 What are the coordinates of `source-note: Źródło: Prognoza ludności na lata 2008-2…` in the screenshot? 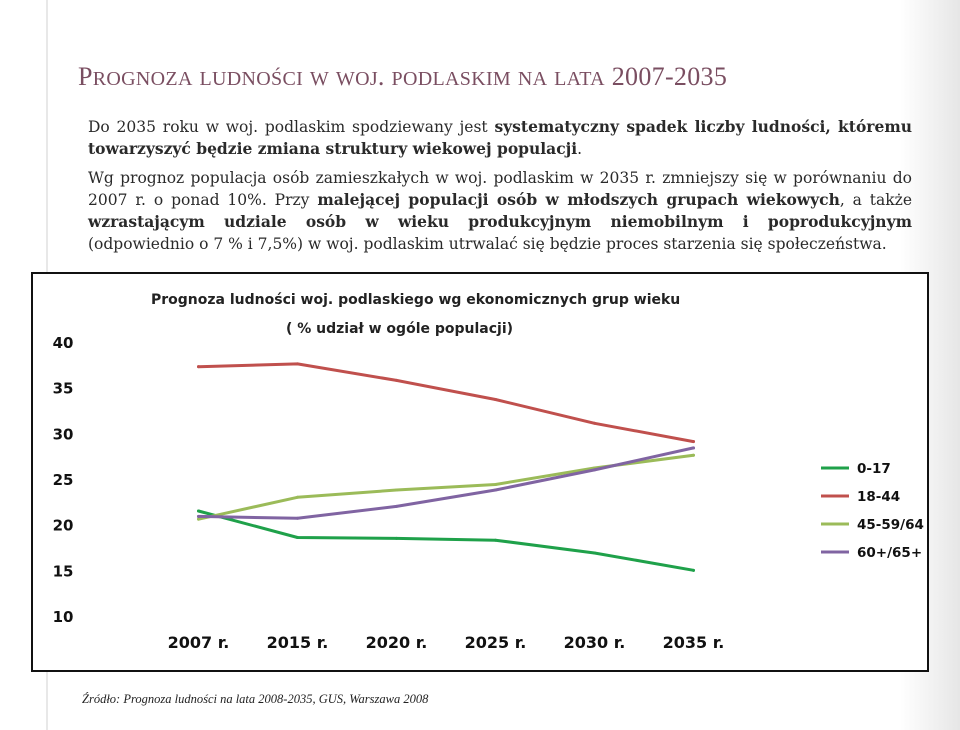 It's located at (255, 699).